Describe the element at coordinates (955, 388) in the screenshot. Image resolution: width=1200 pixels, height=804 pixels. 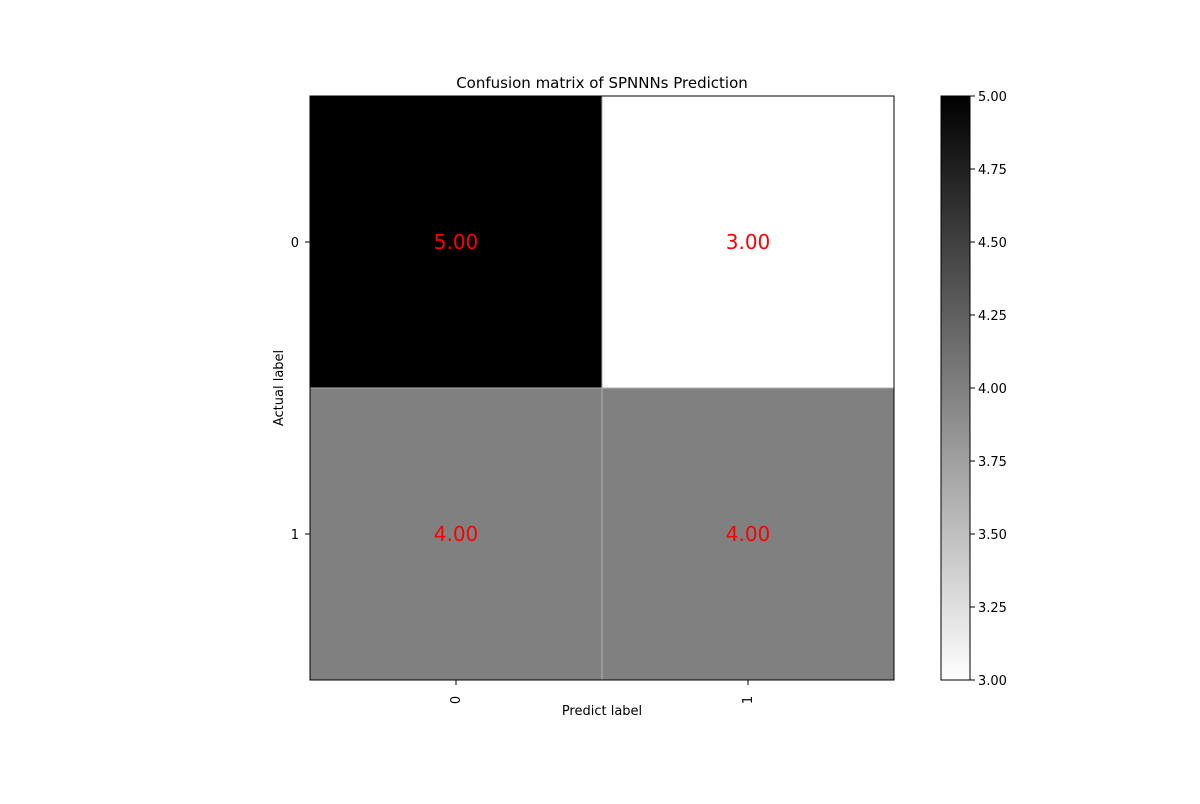
I see `colorbar-scale` at that location.